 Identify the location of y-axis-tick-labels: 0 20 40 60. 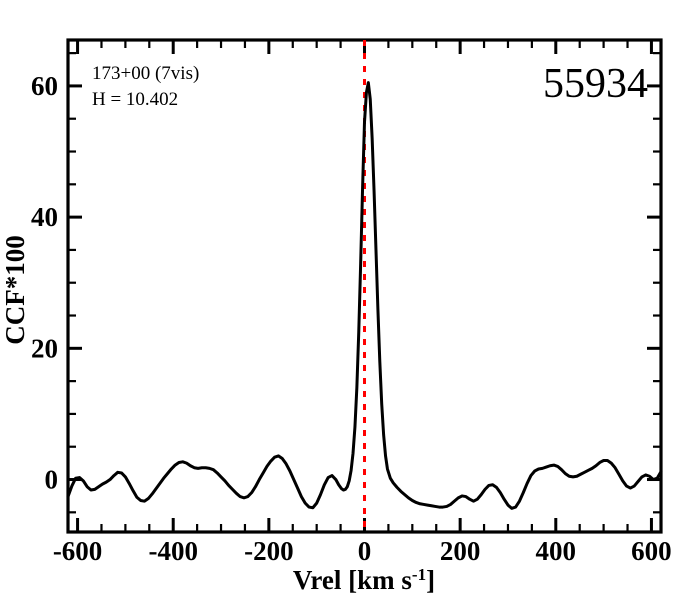
(44, 283).